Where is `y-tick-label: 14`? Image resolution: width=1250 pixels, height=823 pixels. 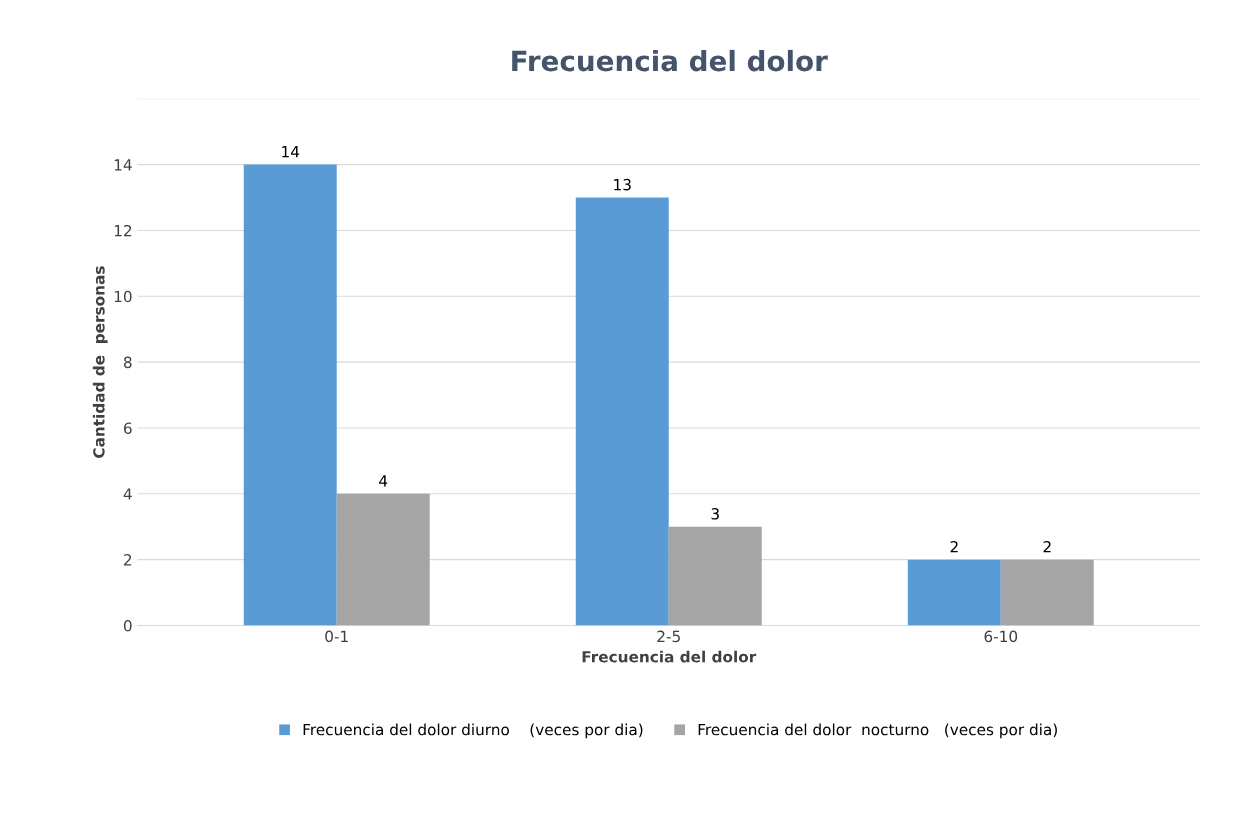
y-tick-label: 14 is located at coordinates (123, 165).